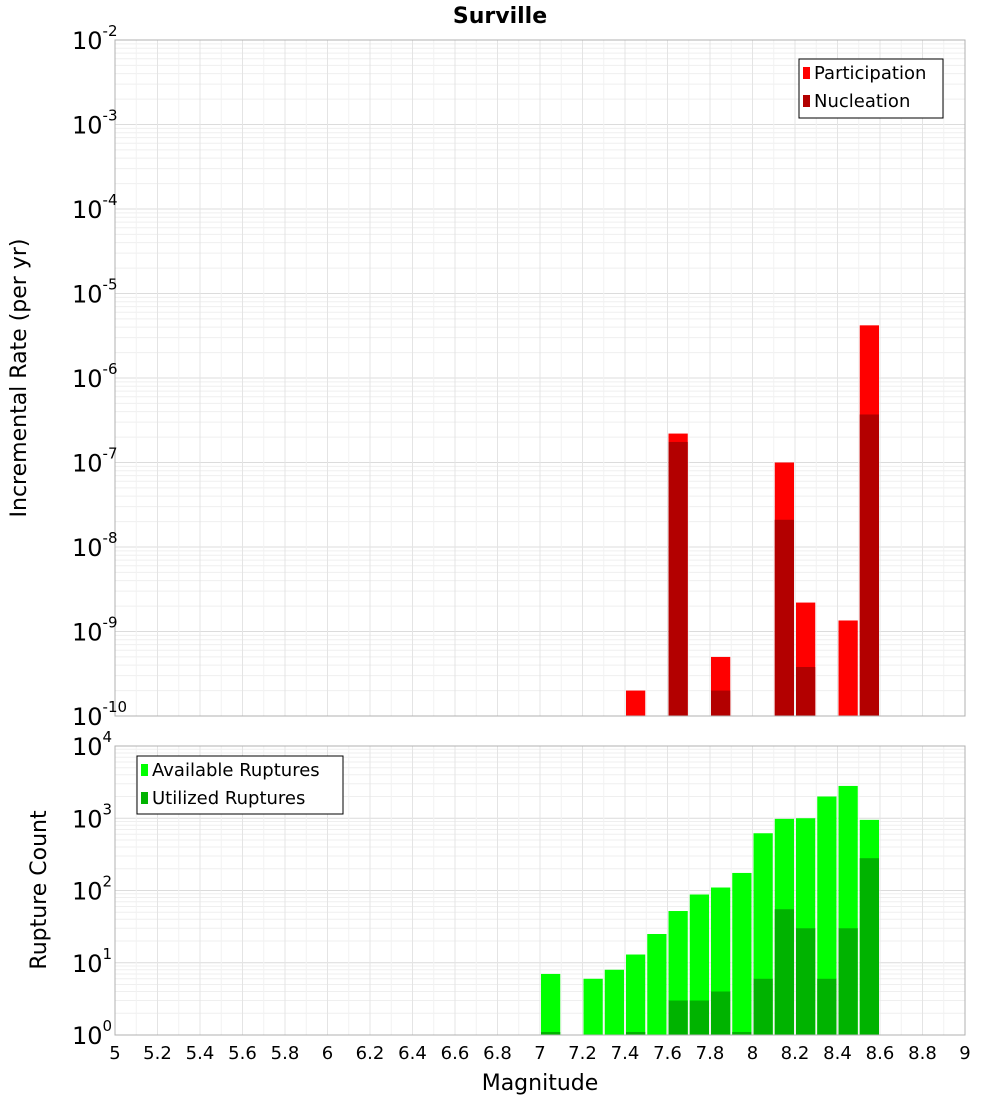 The width and height of the screenshot is (1000, 1100). Describe the element at coordinates (636, 1033) in the screenshot. I see `utilized-ruptures-bar-7.45` at that location.